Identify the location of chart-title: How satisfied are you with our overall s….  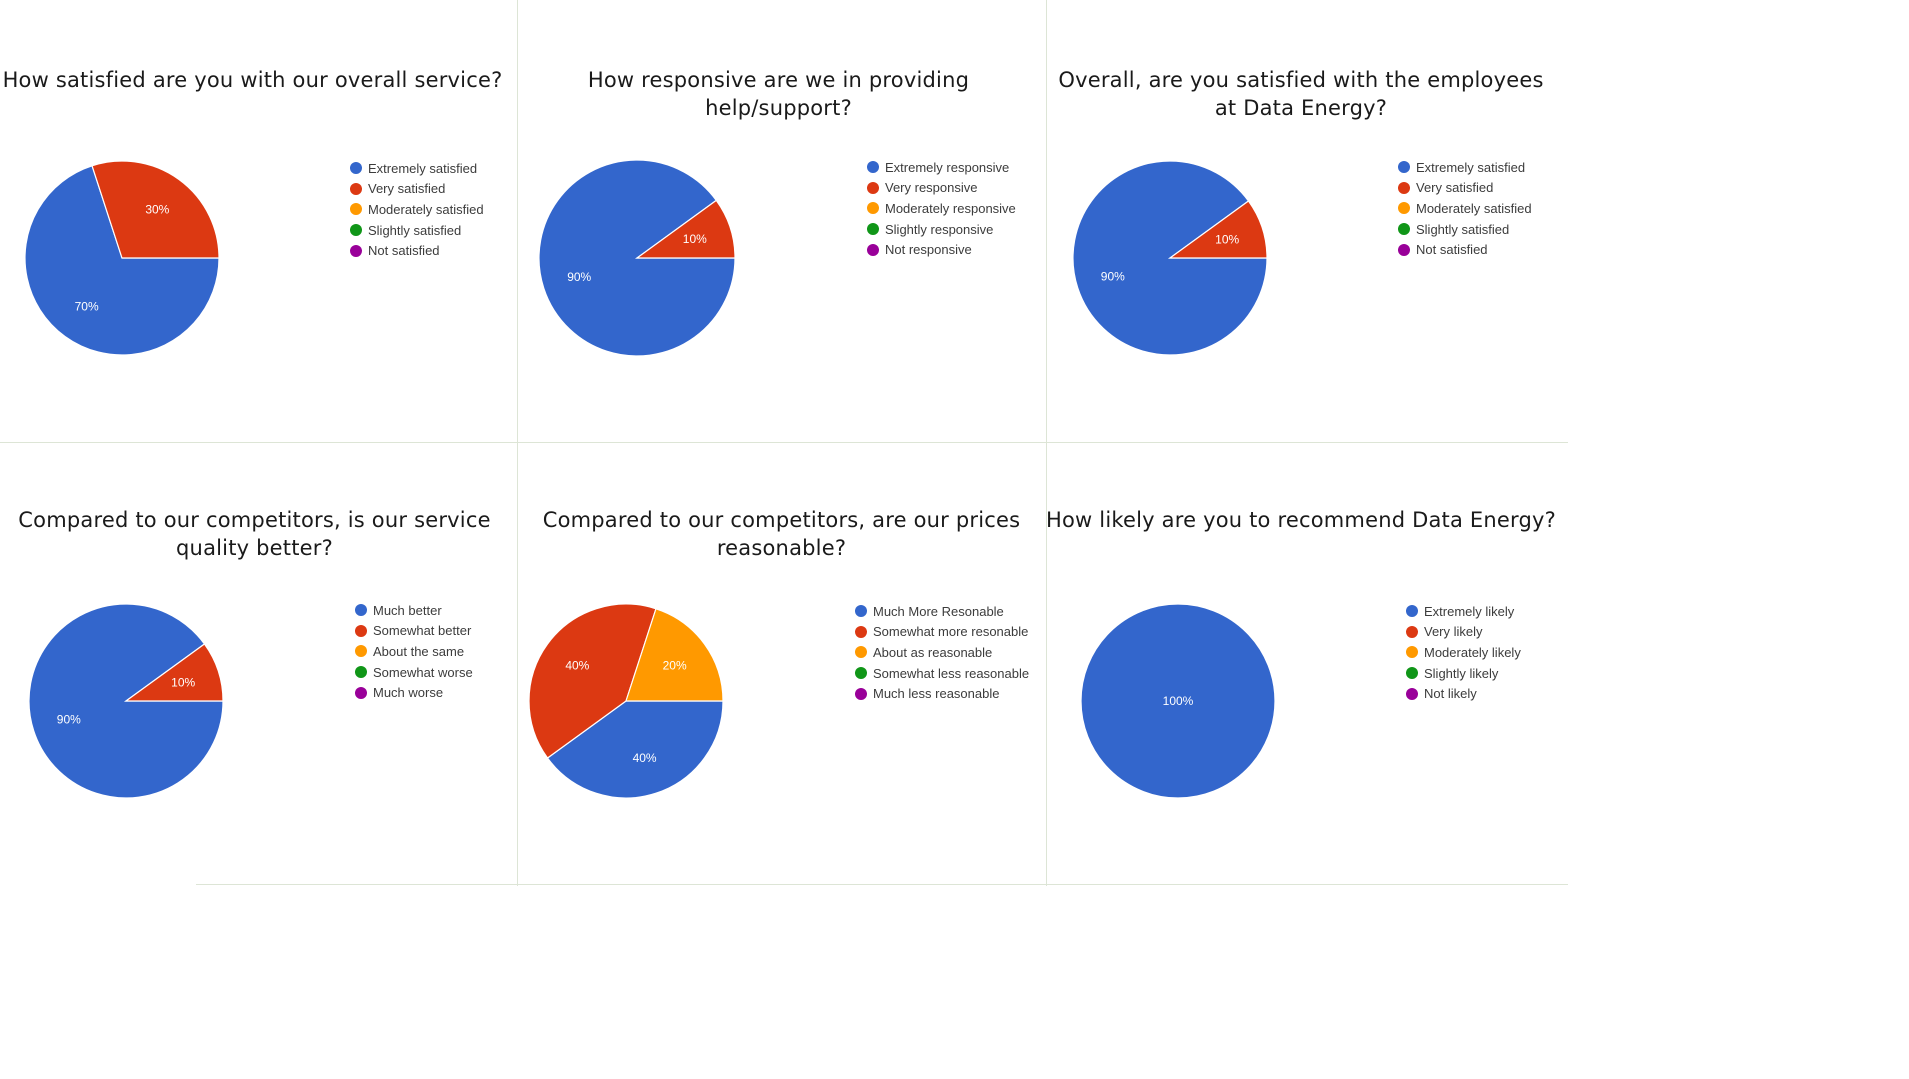
(252, 80).